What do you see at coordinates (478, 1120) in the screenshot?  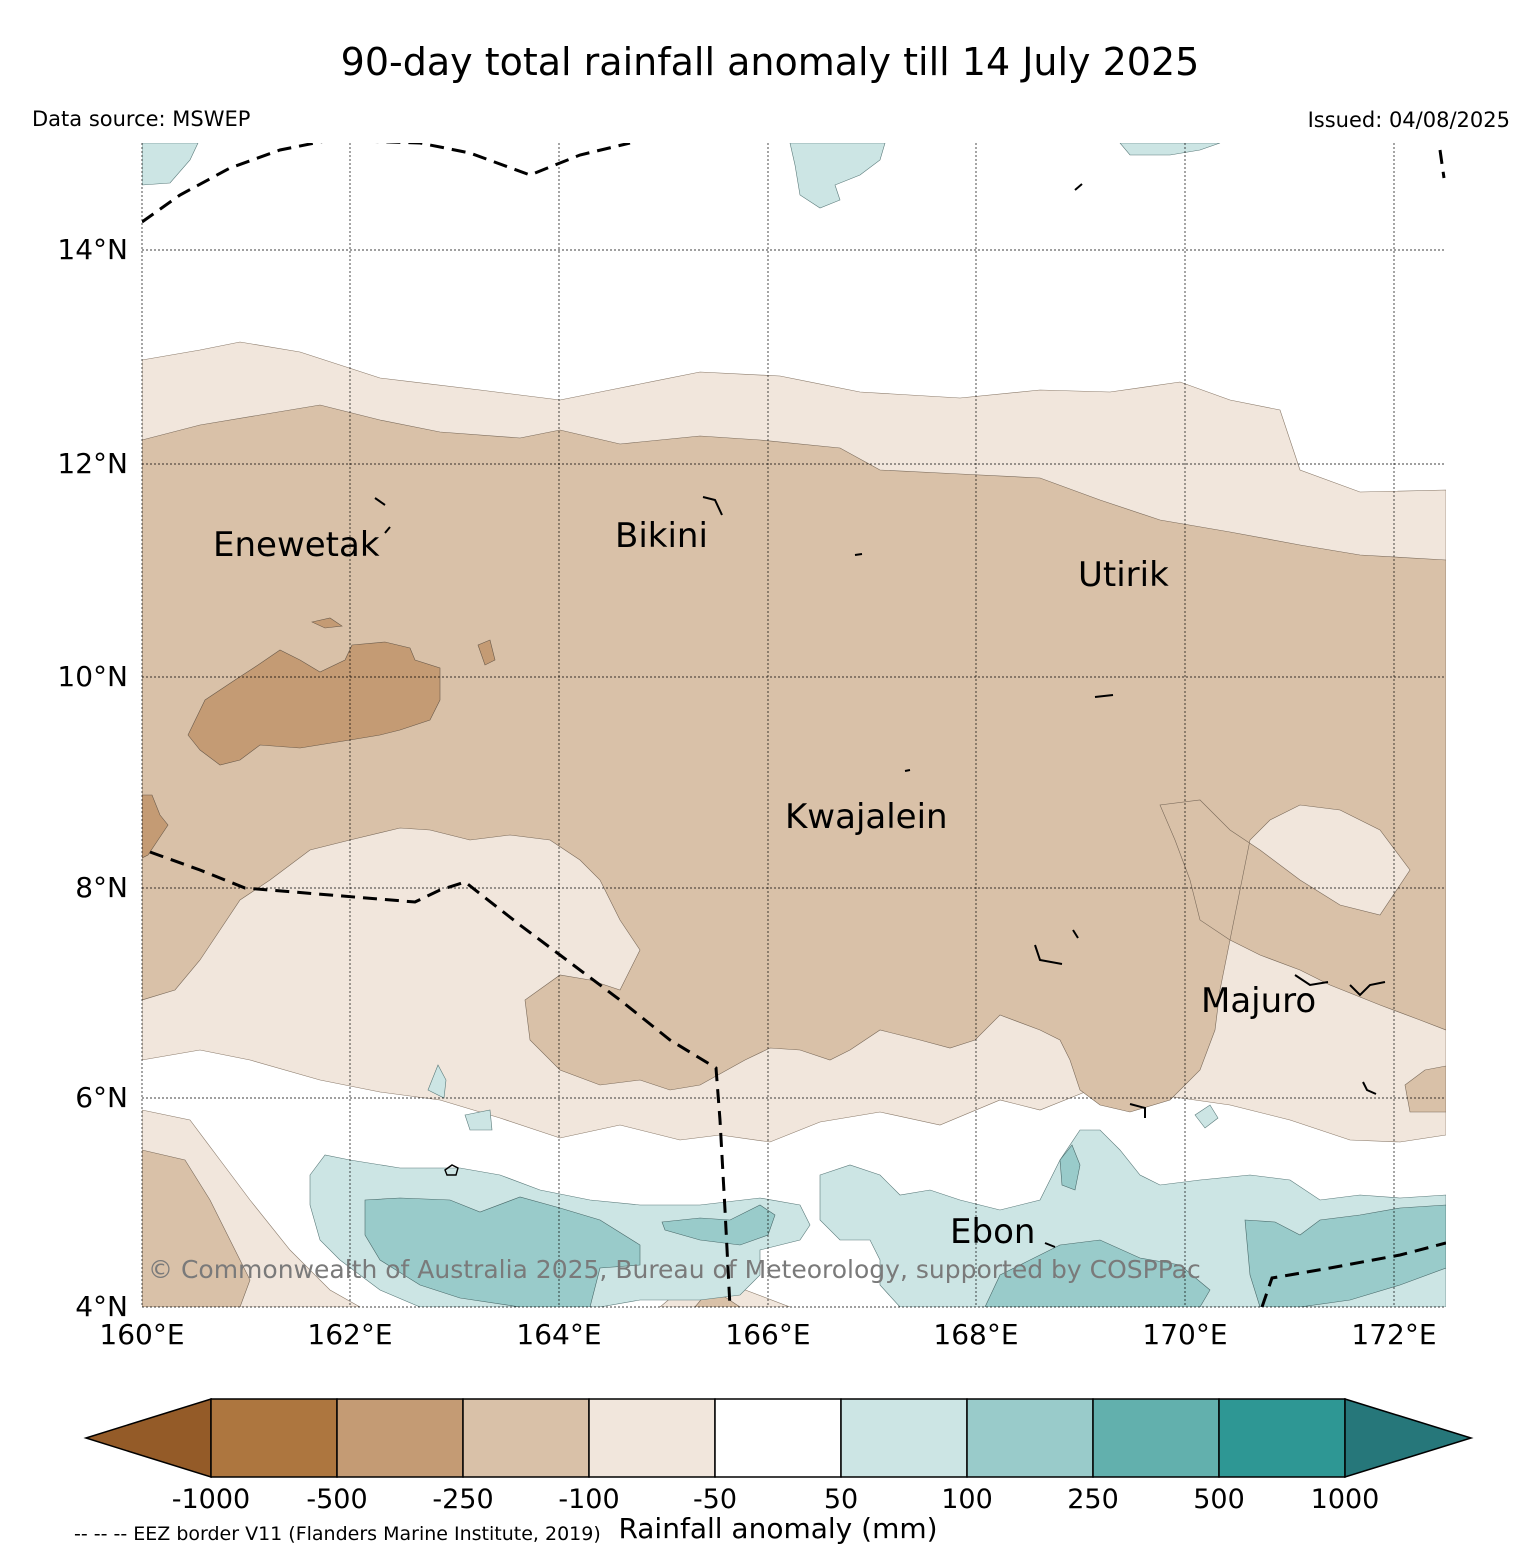 I see `anomaly-zone-light-wet-small2` at bounding box center [478, 1120].